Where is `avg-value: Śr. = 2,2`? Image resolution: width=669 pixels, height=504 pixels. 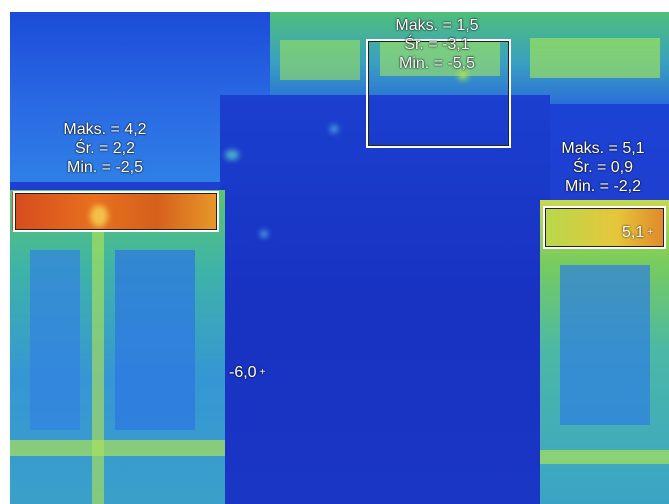
avg-value: Śr. = 2,2 is located at coordinates (105, 148).